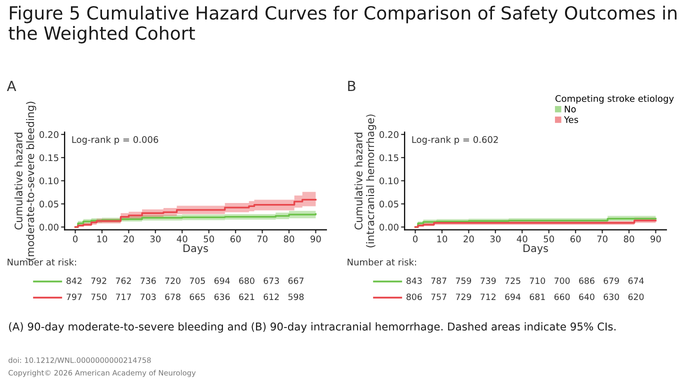 The height and width of the screenshot is (383, 680). What do you see at coordinates (525, 280) in the screenshot?
I see `text: 843 787 759 739 725 710 700 686 679 674` at bounding box center [525, 280].